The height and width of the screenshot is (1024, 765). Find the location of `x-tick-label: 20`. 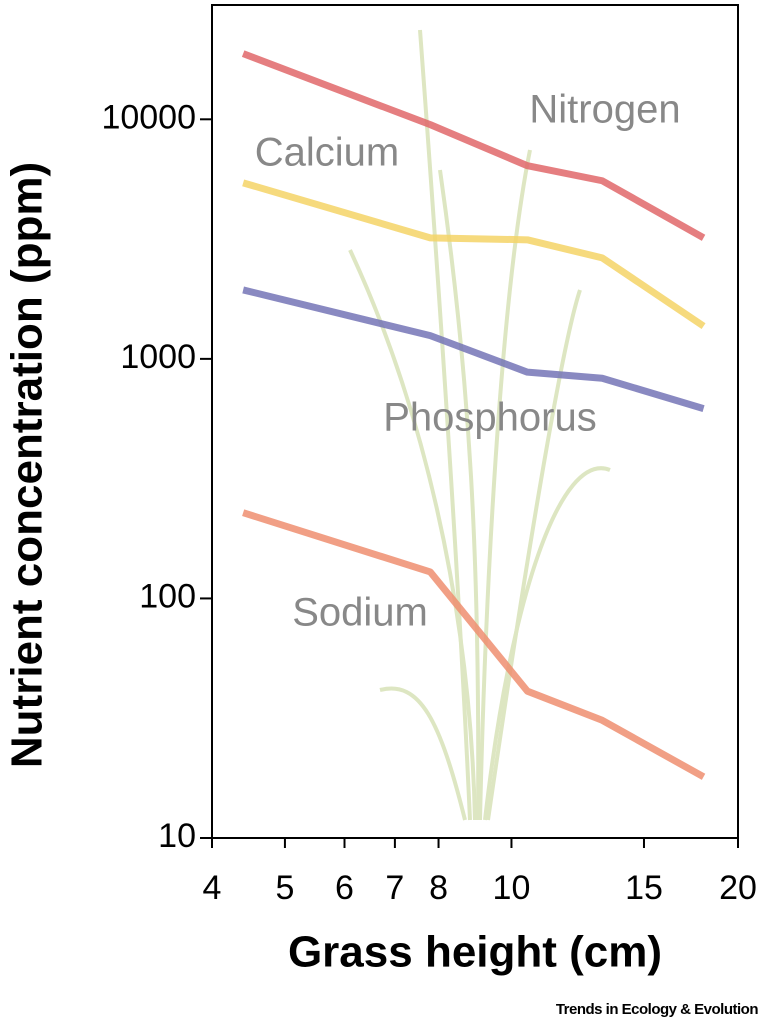

x-tick-label: 20 is located at coordinates (738, 888).